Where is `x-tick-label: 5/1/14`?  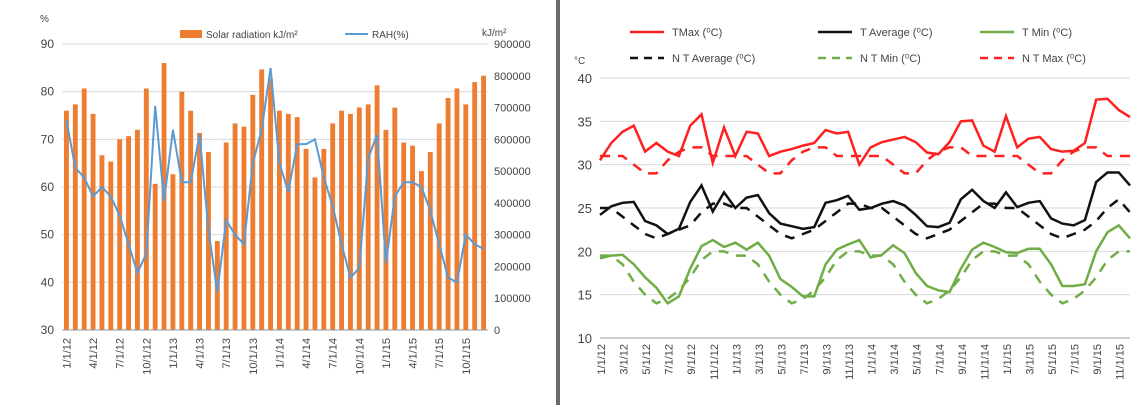 x-tick-label: 5/1/14 is located at coordinates (918, 359).